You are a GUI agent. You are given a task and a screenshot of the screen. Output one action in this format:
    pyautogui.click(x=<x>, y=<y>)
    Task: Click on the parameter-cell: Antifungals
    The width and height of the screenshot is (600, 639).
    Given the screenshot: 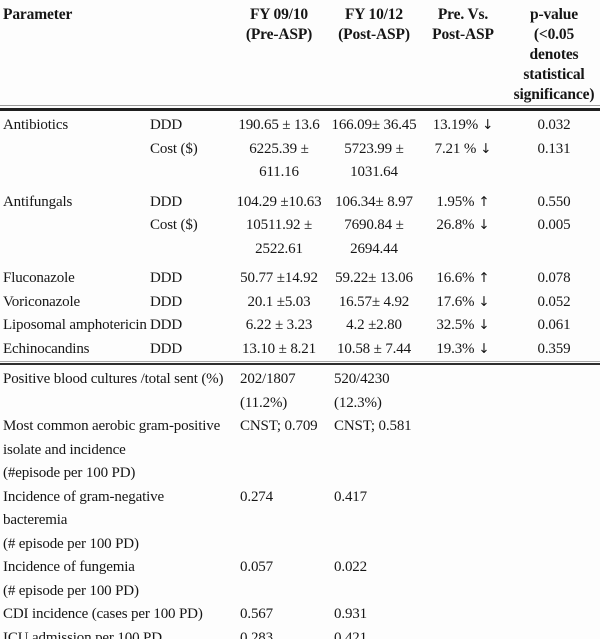 What is the action you would take?
    pyautogui.click(x=38, y=201)
    